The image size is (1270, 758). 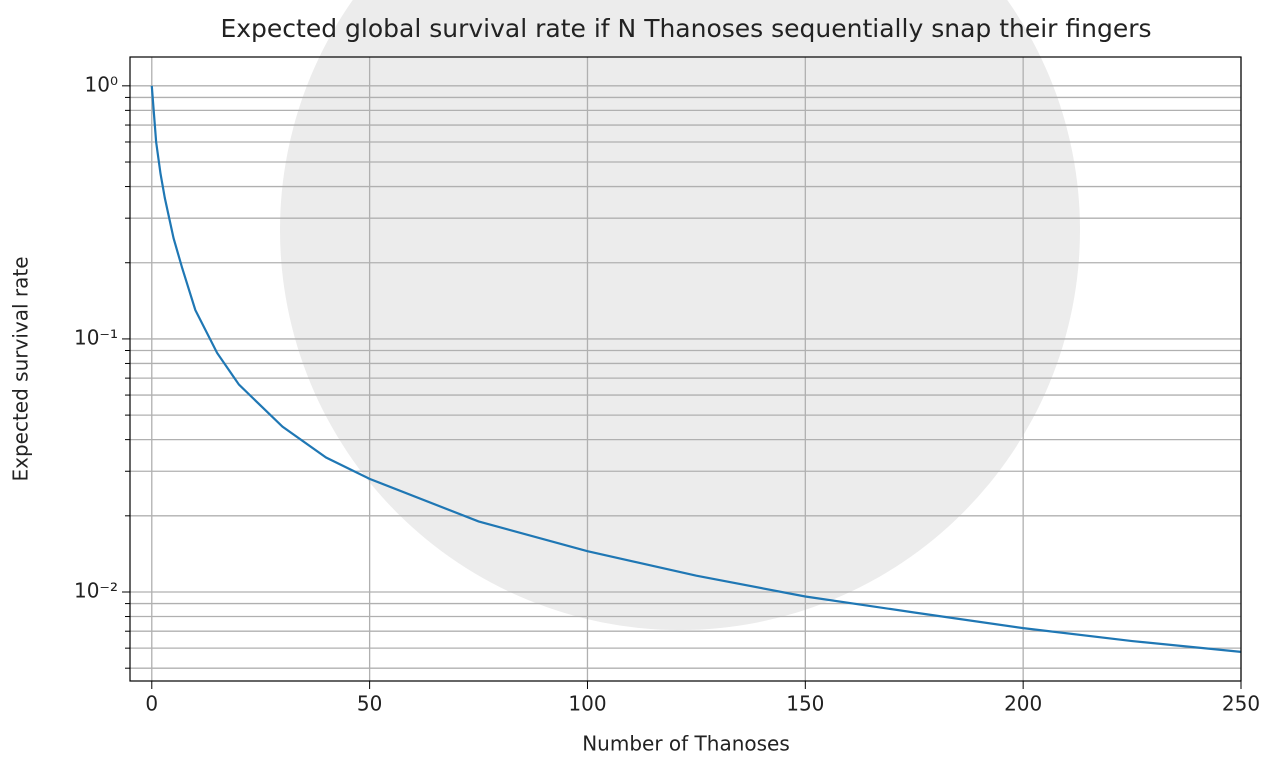 What do you see at coordinates (96, 337) in the screenshot?
I see `y-tick-label: 10⁻¹` at bounding box center [96, 337].